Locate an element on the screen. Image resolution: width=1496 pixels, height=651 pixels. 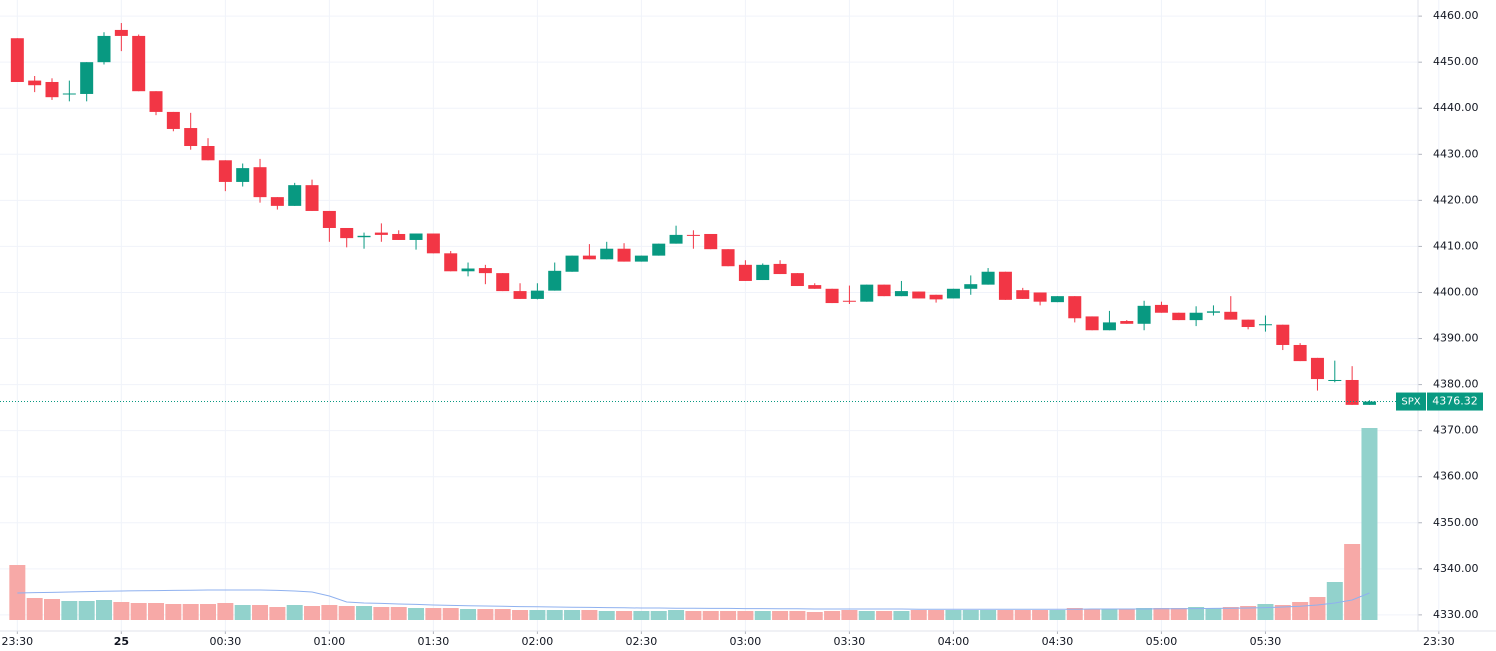
symbol-label: SPX is located at coordinates (1410, 402).